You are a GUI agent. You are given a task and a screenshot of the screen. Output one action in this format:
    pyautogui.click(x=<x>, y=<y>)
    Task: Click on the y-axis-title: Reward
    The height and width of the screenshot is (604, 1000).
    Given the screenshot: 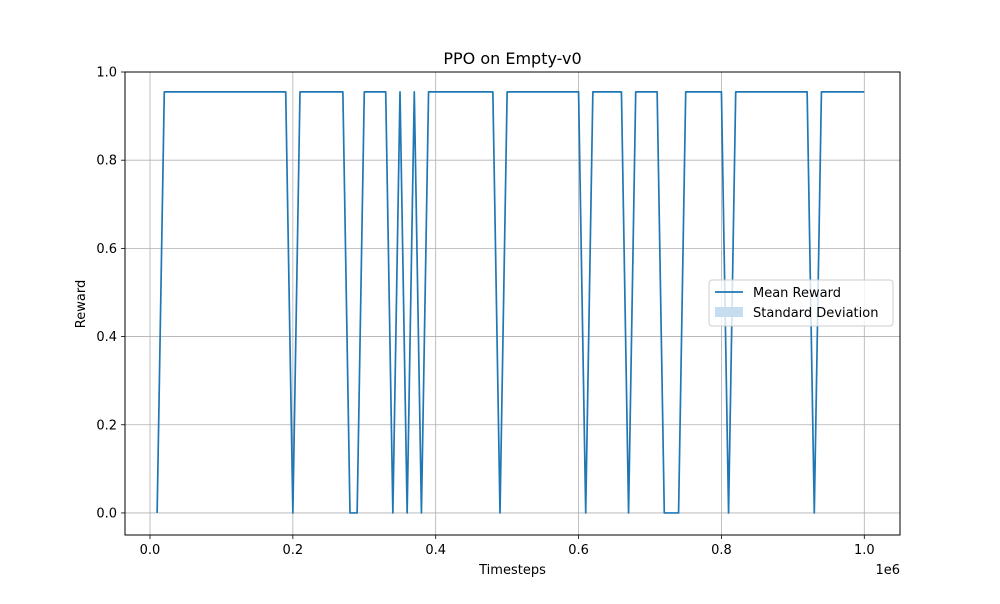 What is the action you would take?
    pyautogui.click(x=81, y=304)
    